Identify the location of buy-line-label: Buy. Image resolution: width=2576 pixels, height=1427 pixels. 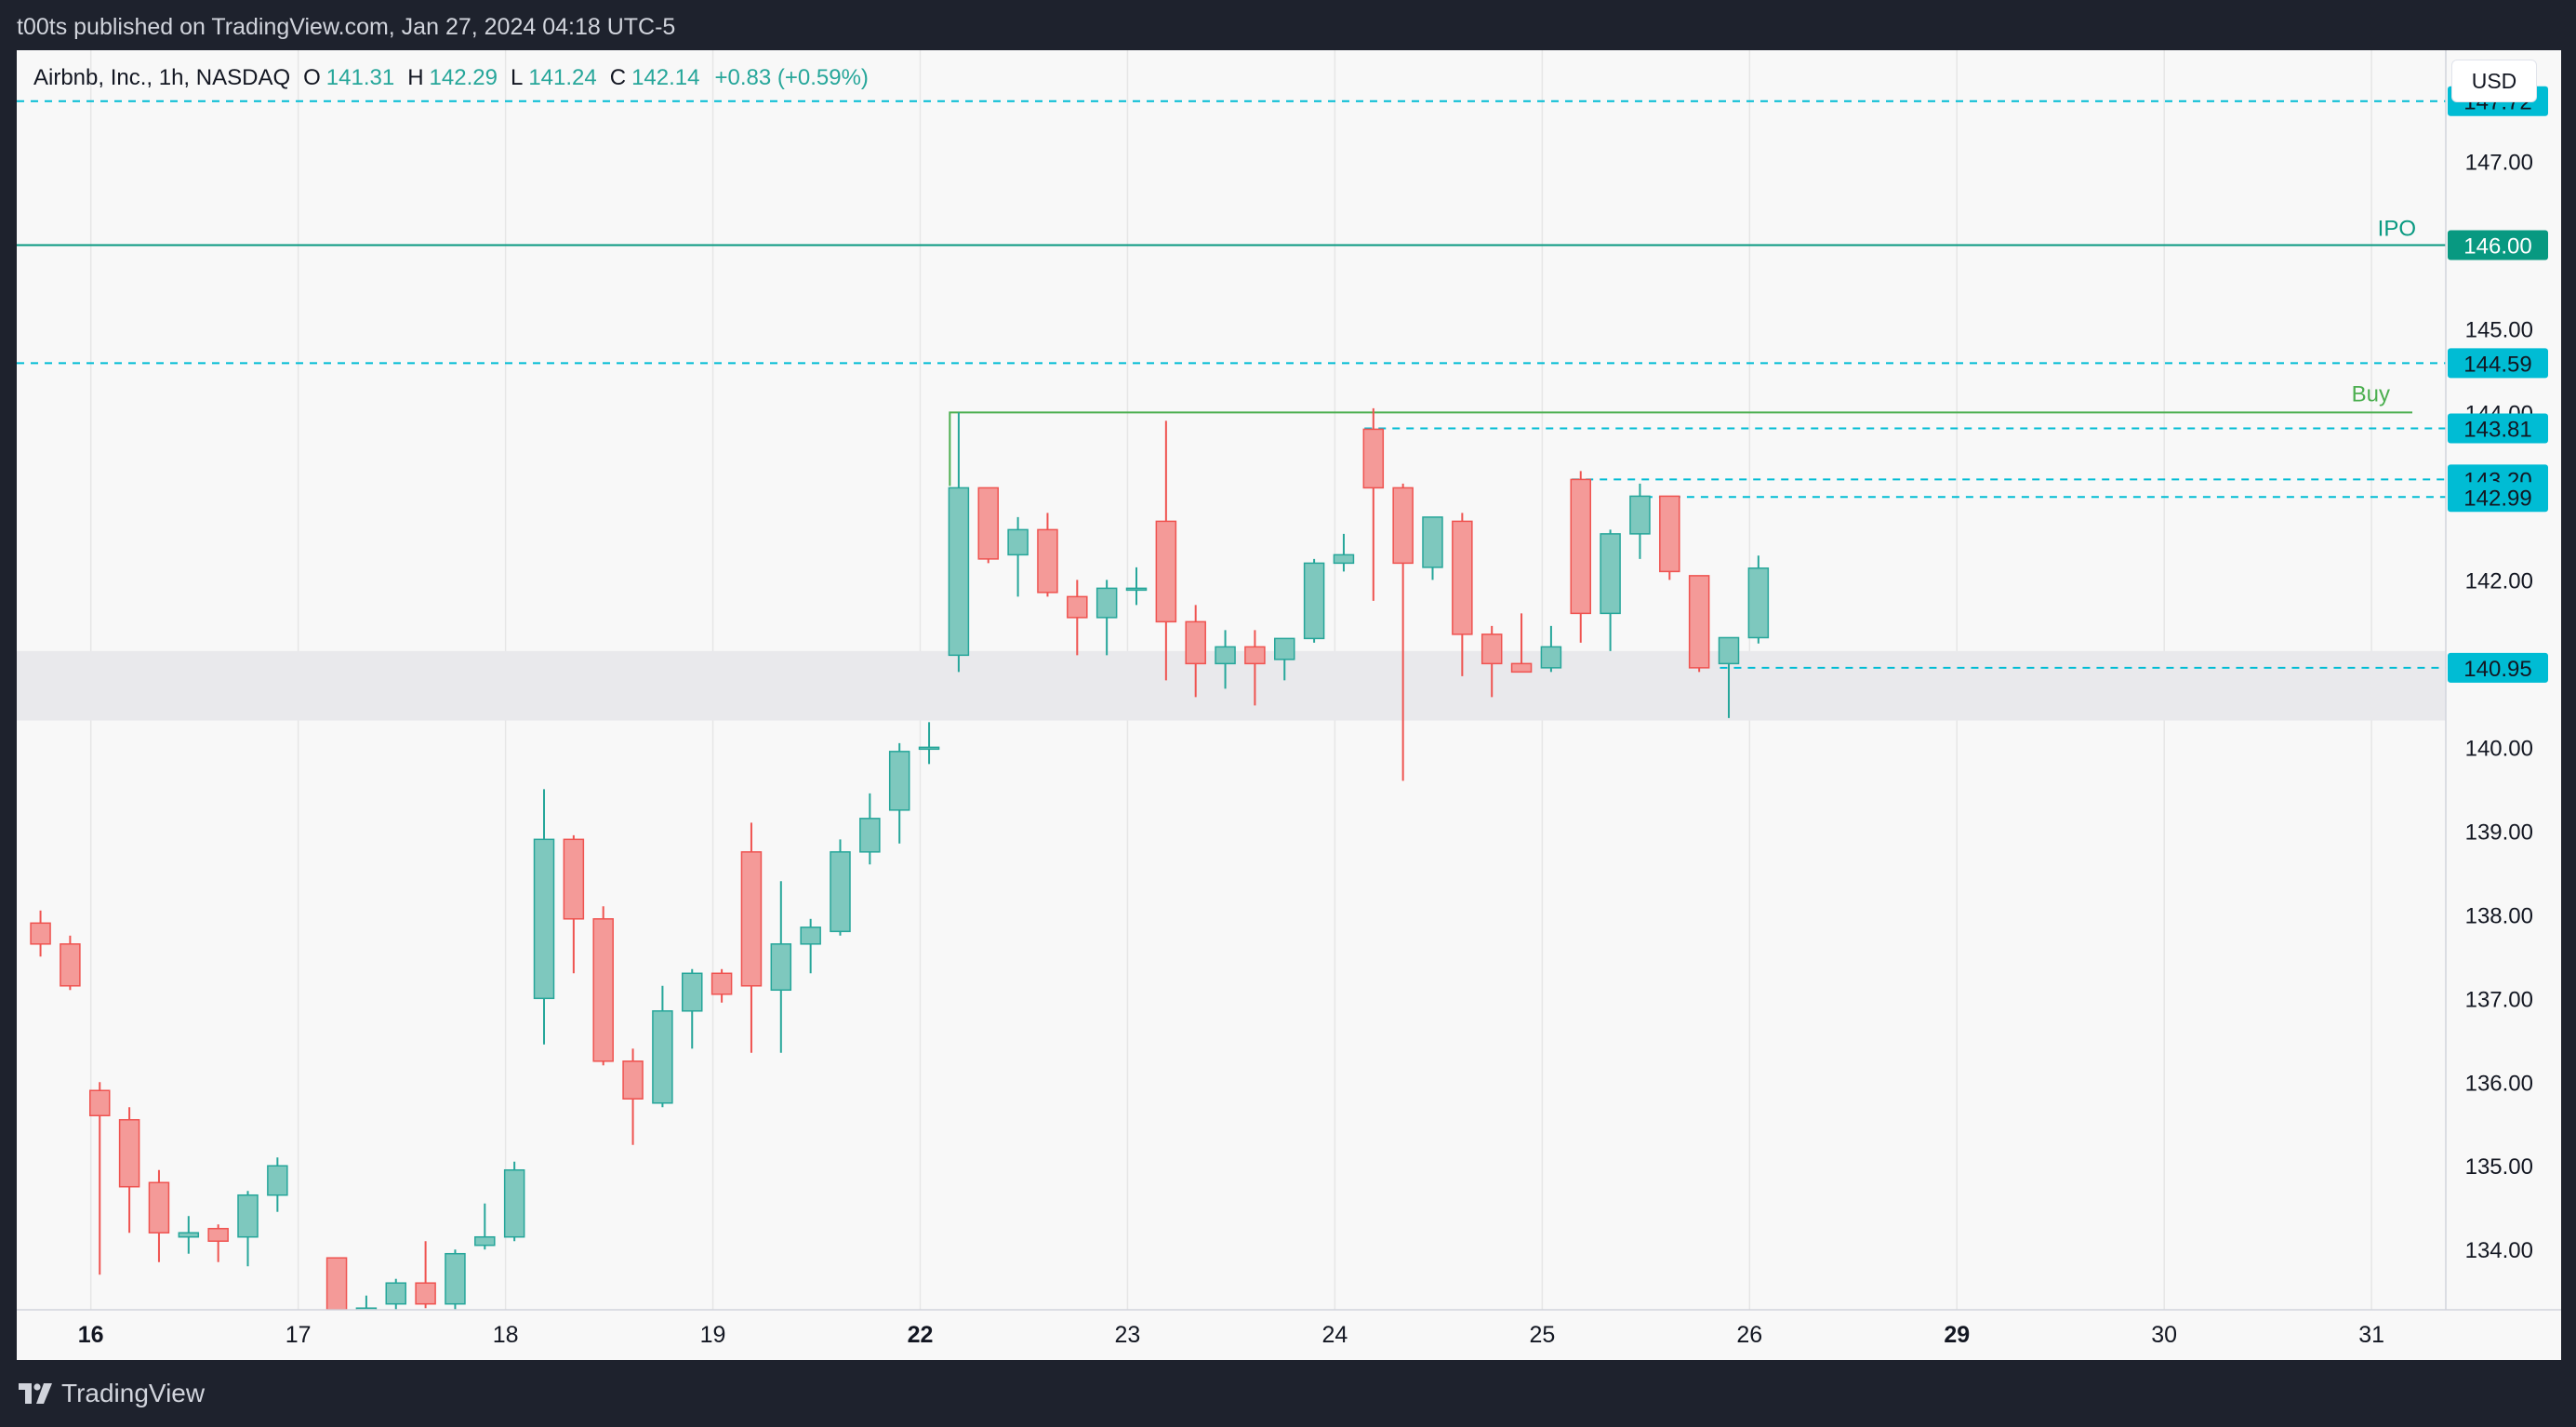
(2371, 394).